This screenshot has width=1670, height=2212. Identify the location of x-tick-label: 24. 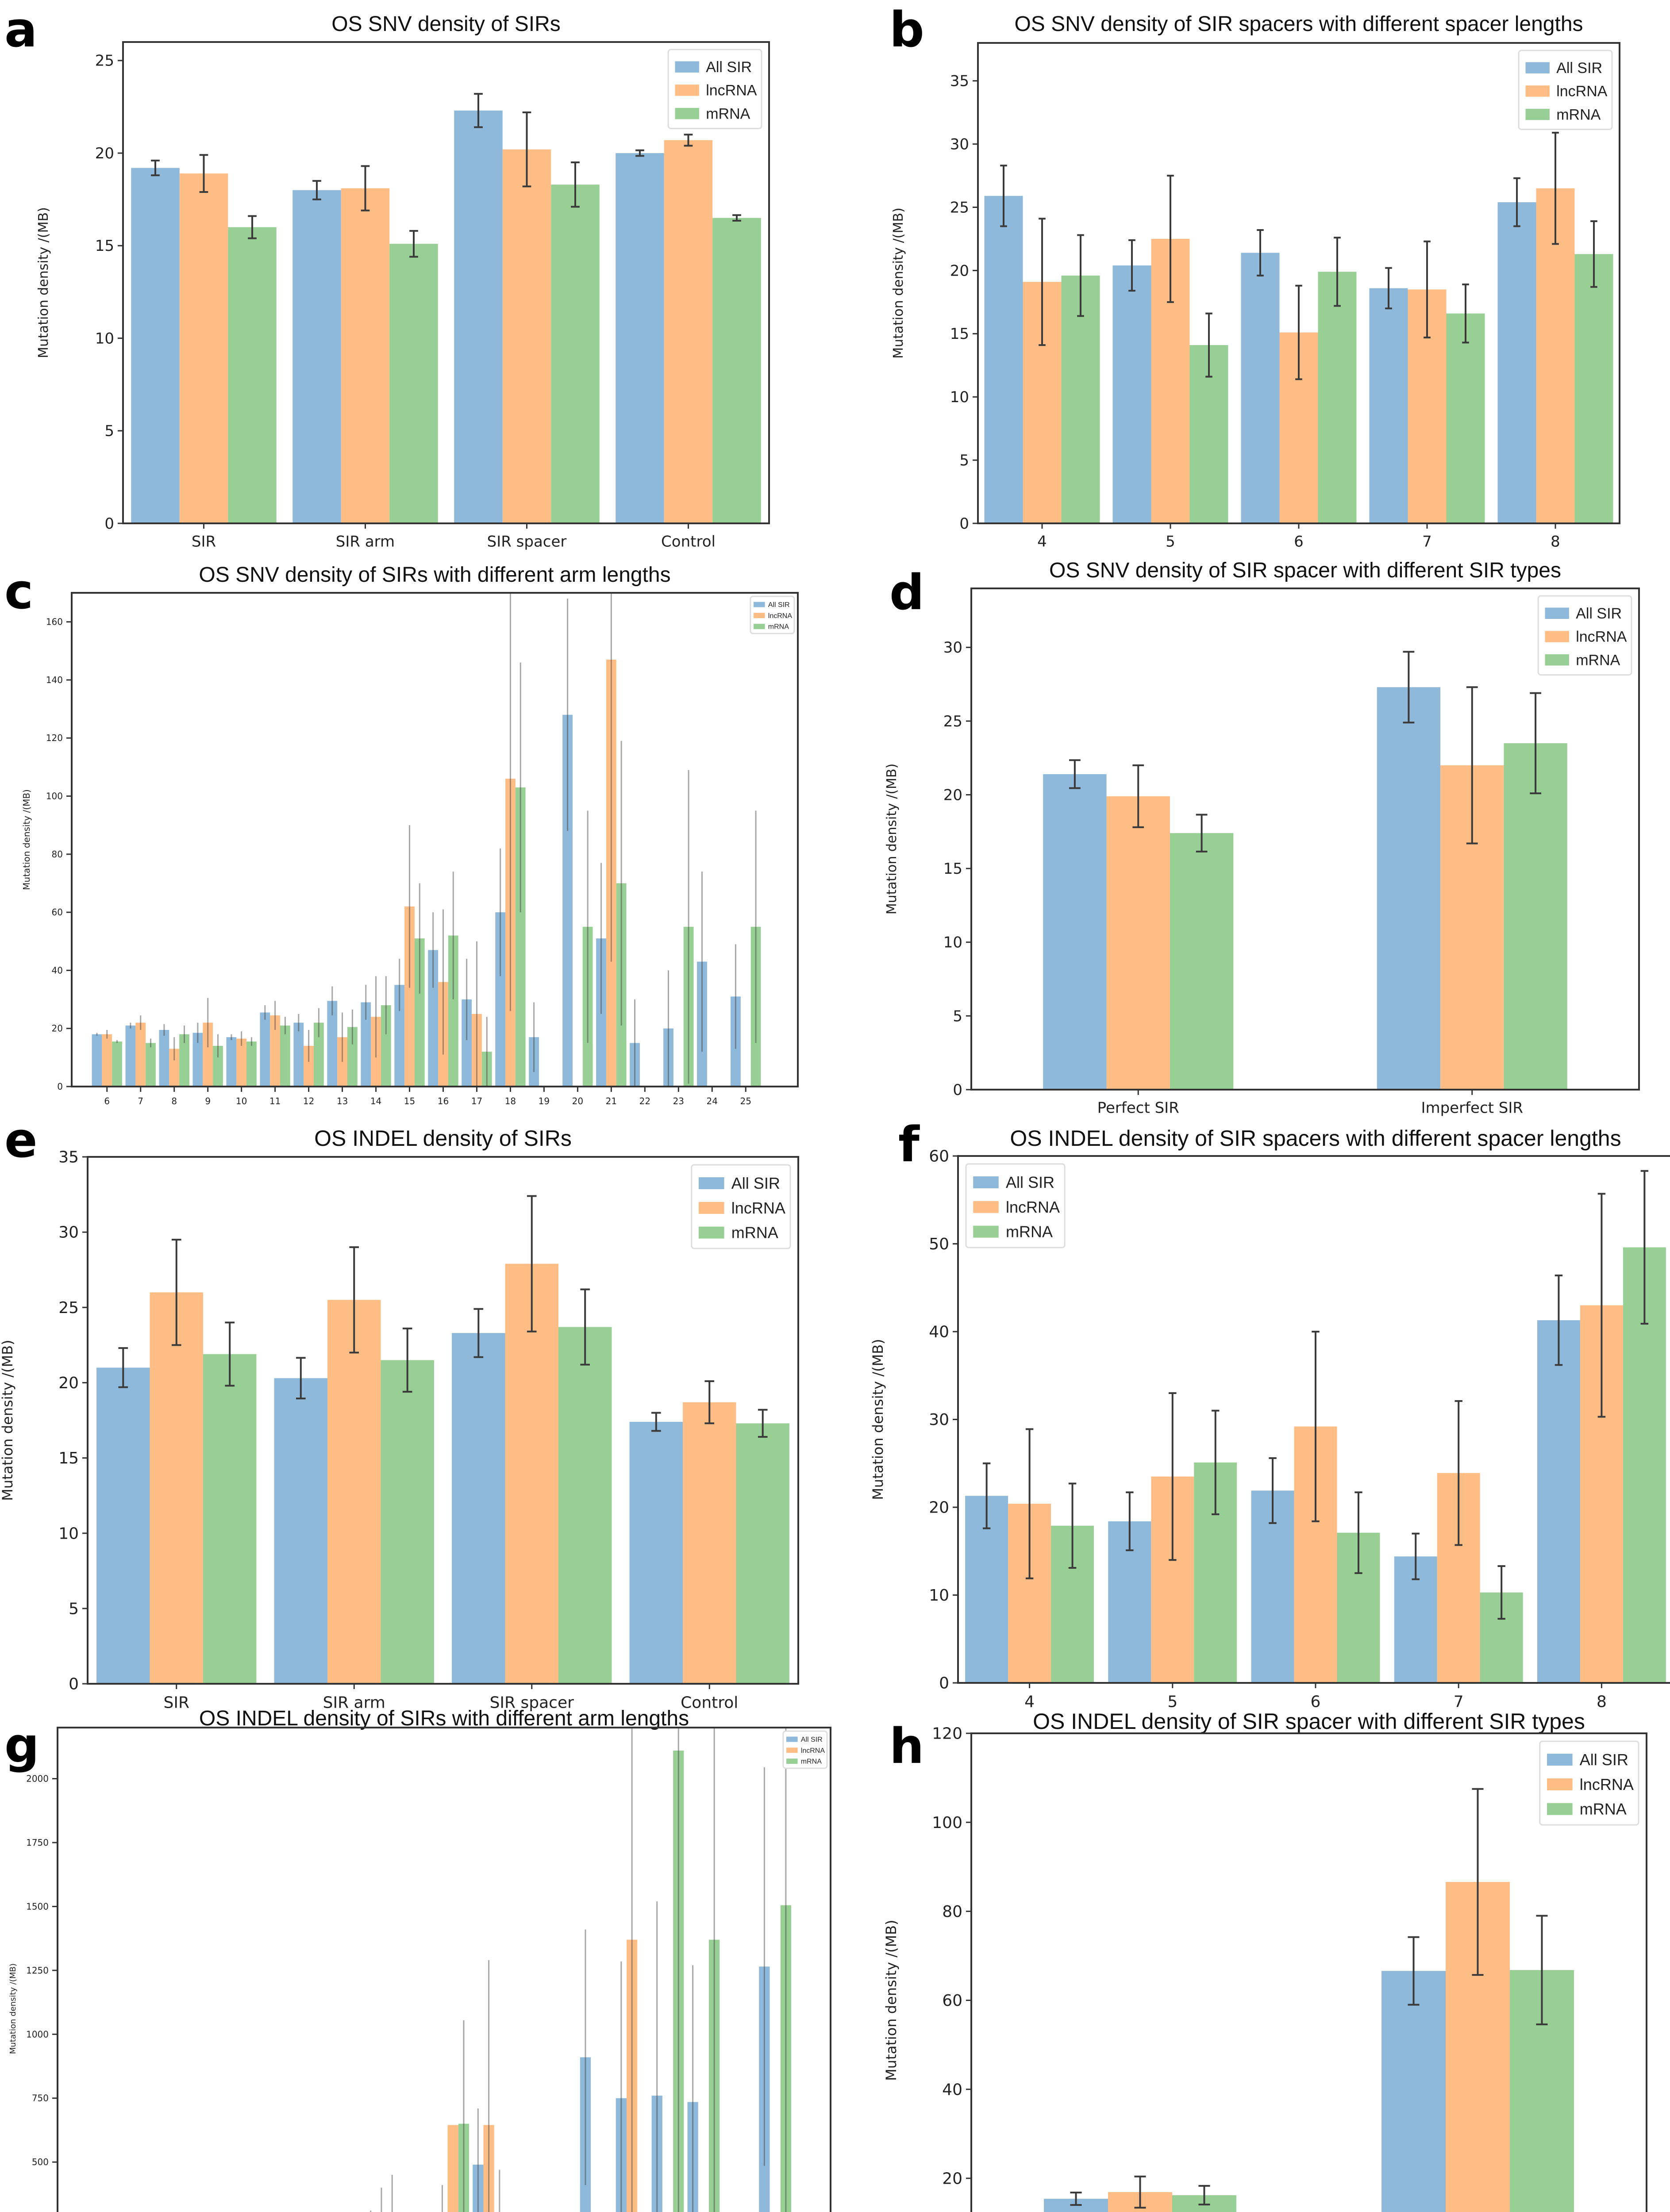
(712, 1101).